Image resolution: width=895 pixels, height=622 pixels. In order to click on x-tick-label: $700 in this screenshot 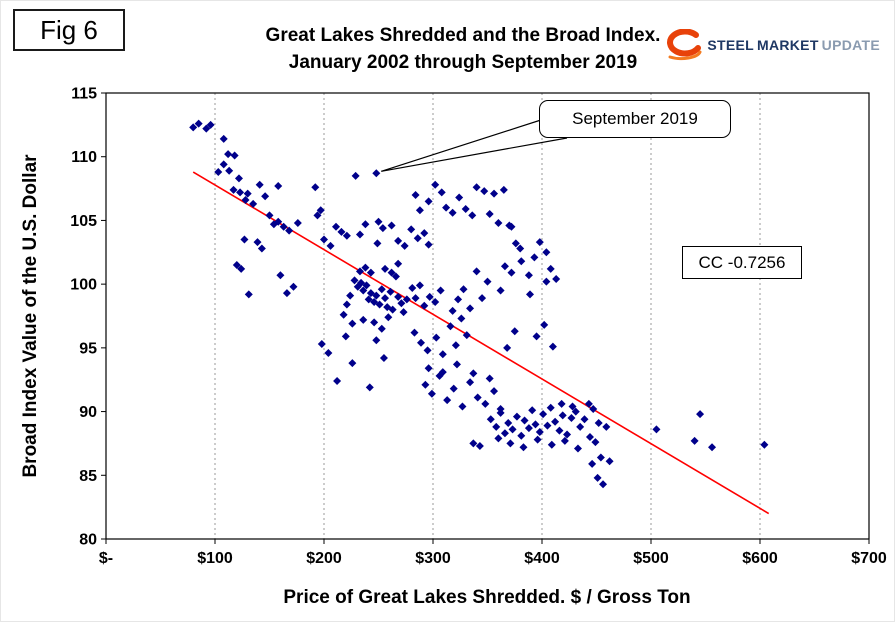, I will do `click(869, 558)`.